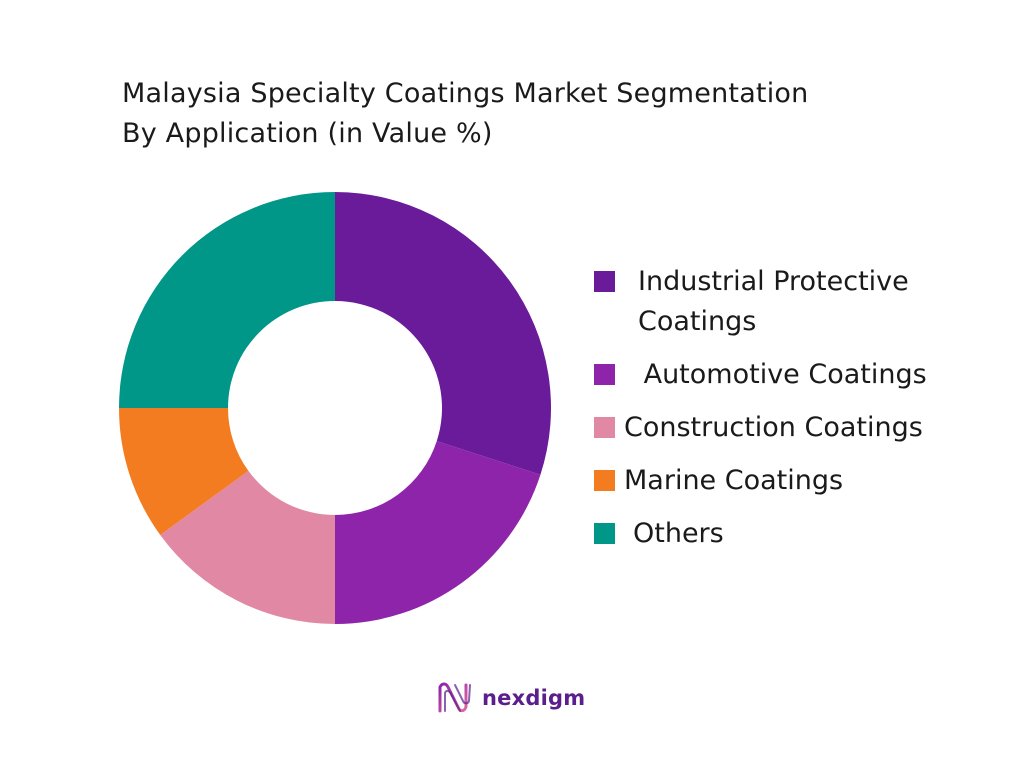 This screenshot has width=1024, height=768. What do you see at coordinates (734, 480) in the screenshot?
I see `legend-label-marine-coatings: Marine Coatings` at bounding box center [734, 480].